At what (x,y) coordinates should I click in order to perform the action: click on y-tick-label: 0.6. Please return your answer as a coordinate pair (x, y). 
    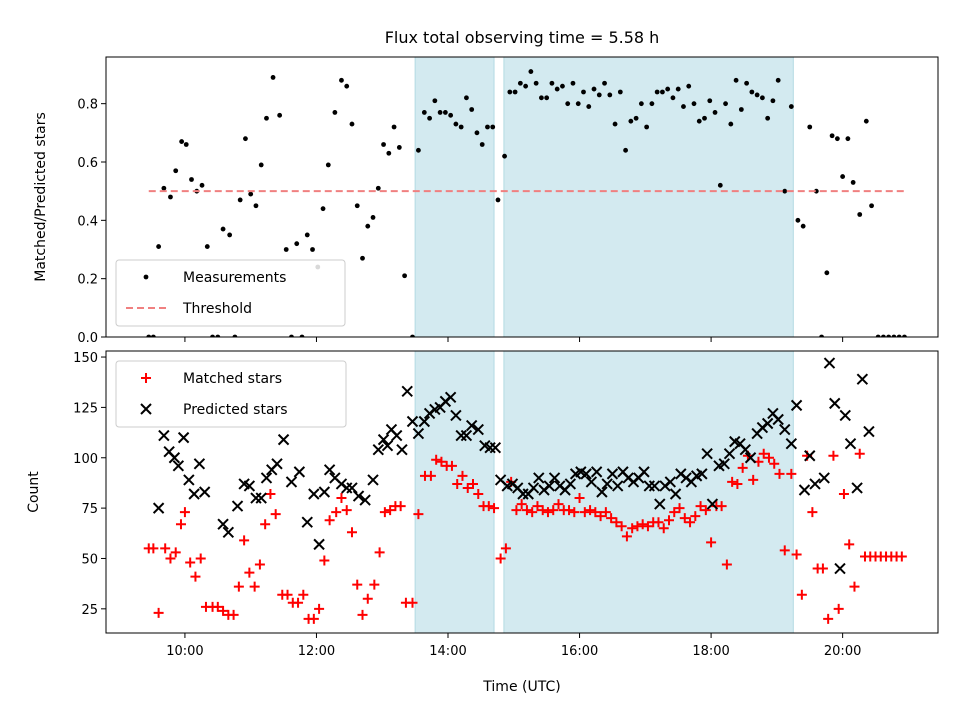
    Looking at the image, I should click on (87, 163).